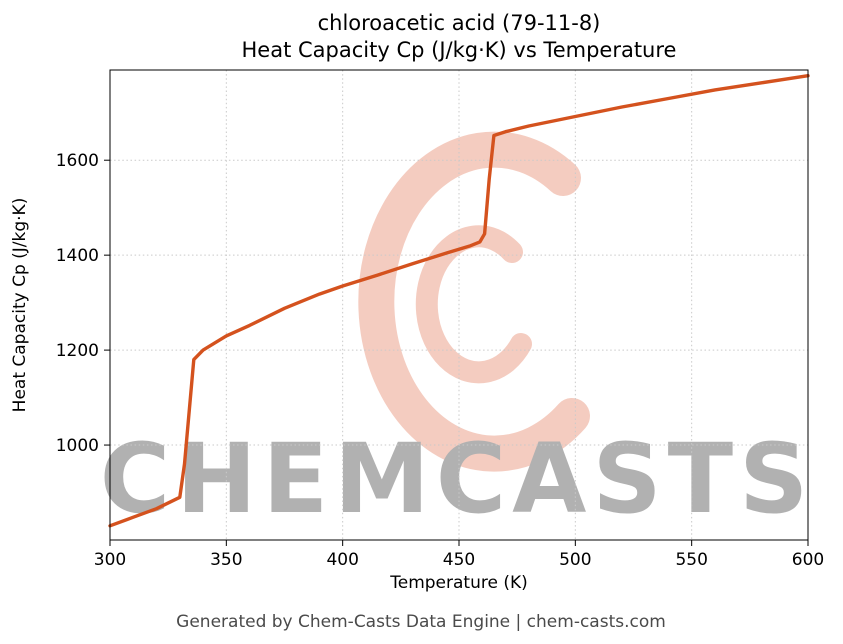 Image resolution: width=843 pixels, height=644 pixels. I want to click on x-tick-label: 550, so click(691, 560).